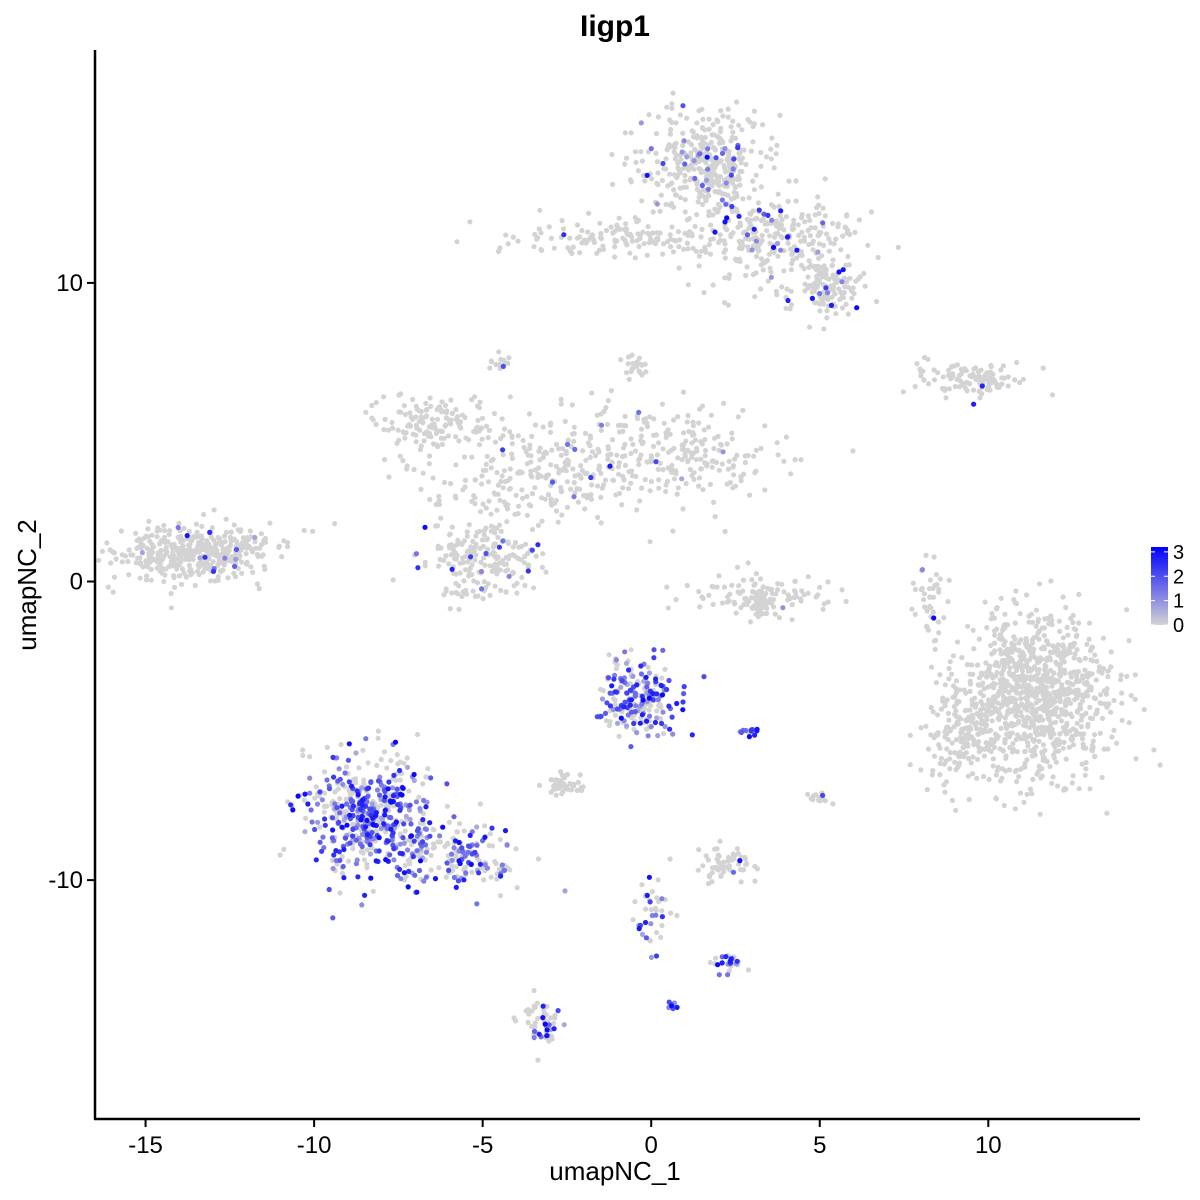 This screenshot has width=1200, height=1200. I want to click on x-tick-label: 0, so click(651, 1145).